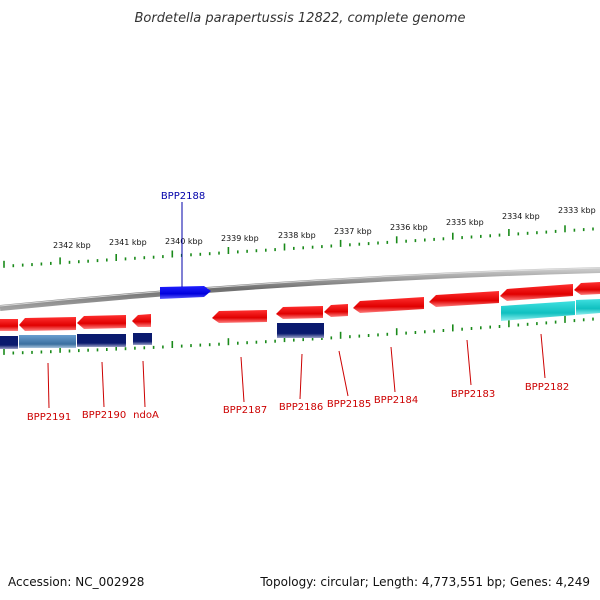 This screenshot has height=600, width=600. I want to click on gene-label-bpp2183: BPP2183, so click(473, 394).